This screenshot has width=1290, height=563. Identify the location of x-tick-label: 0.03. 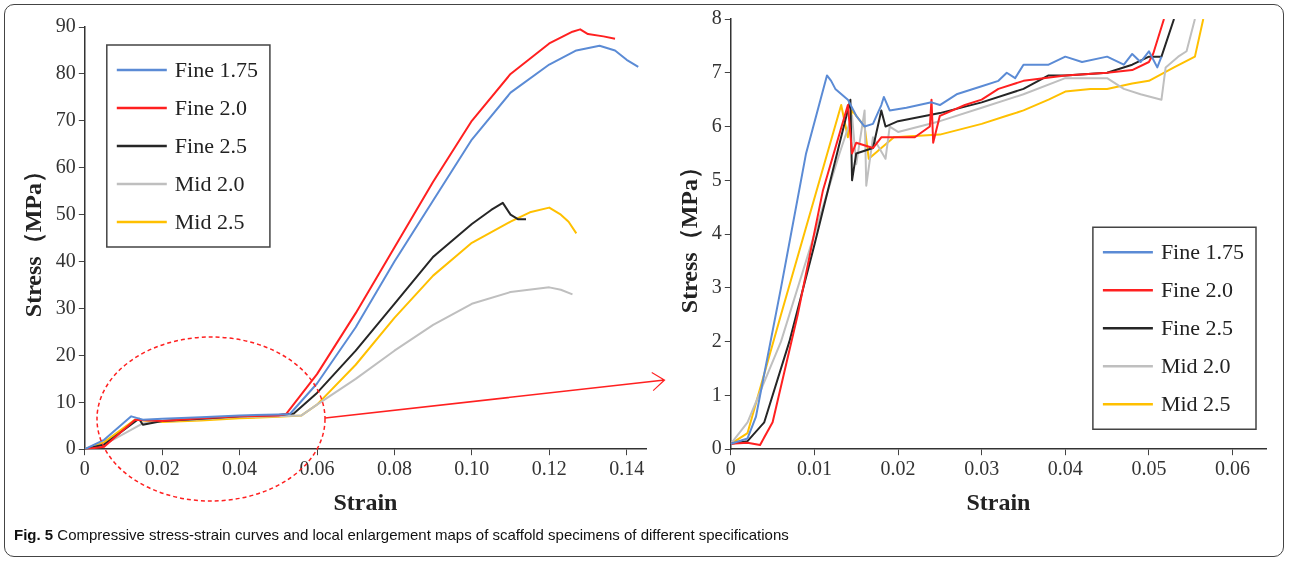
(982, 468).